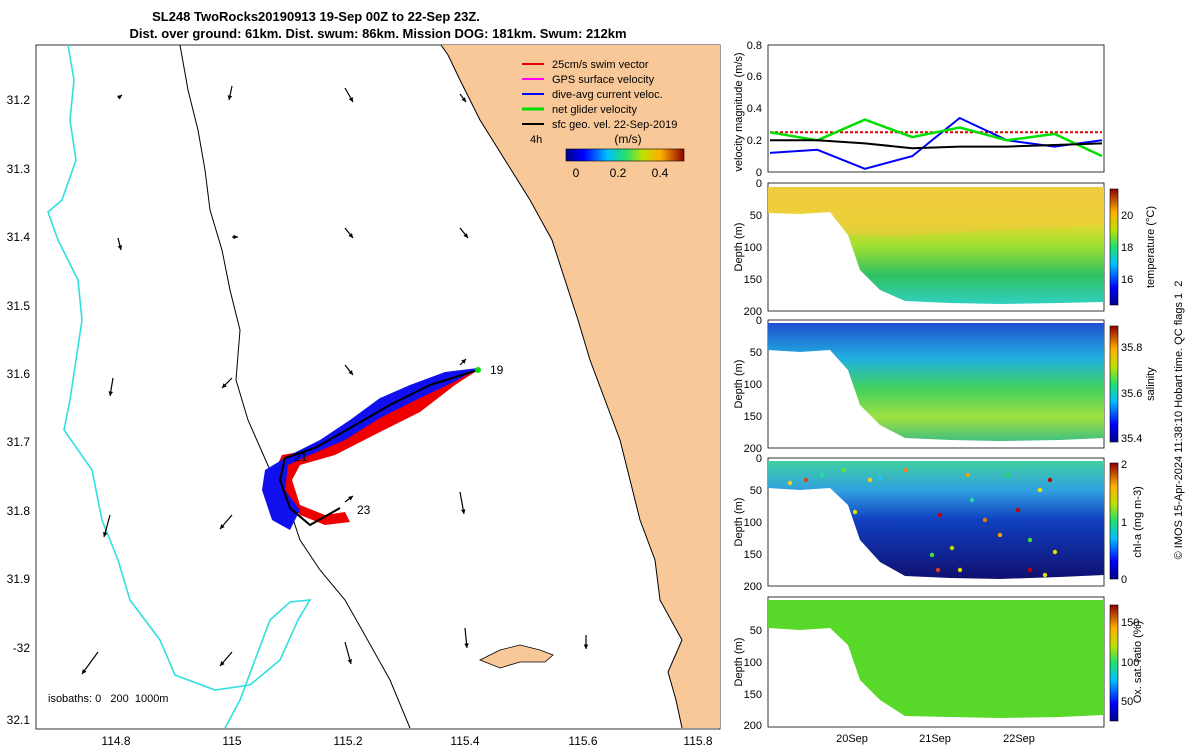 Image resolution: width=1200 pixels, height=750 pixels. What do you see at coordinates (347, 741) in the screenshot?
I see `lon-tick-label: 115.2` at bounding box center [347, 741].